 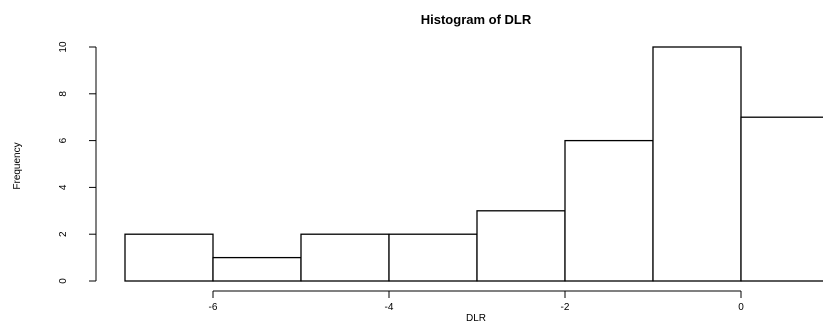 What do you see at coordinates (476, 19) in the screenshot?
I see `chart-title: Histogram of DLR` at bounding box center [476, 19].